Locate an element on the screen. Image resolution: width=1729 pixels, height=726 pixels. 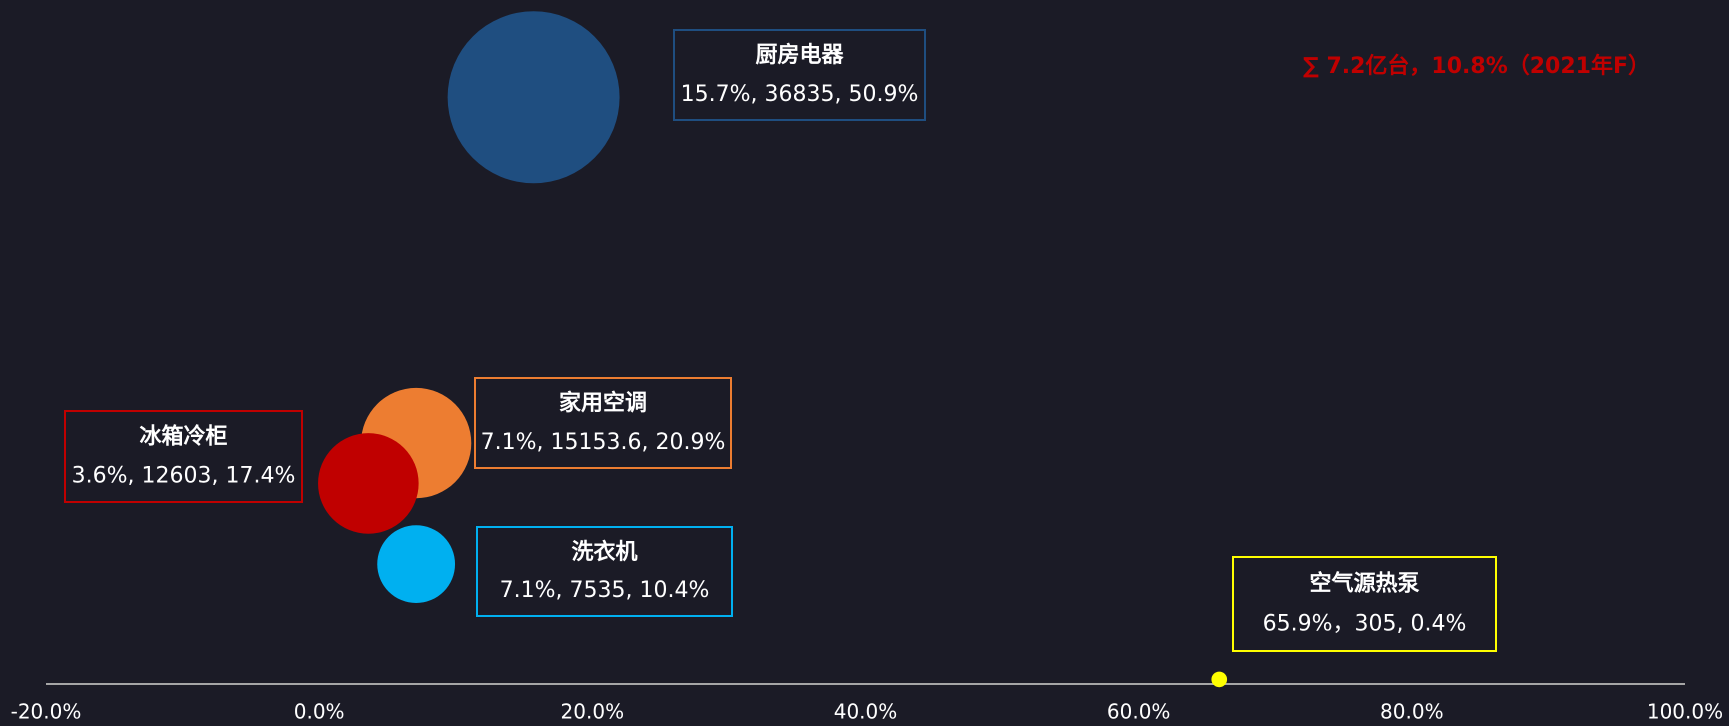
x-tick-label: 20.0% is located at coordinates (593, 712).